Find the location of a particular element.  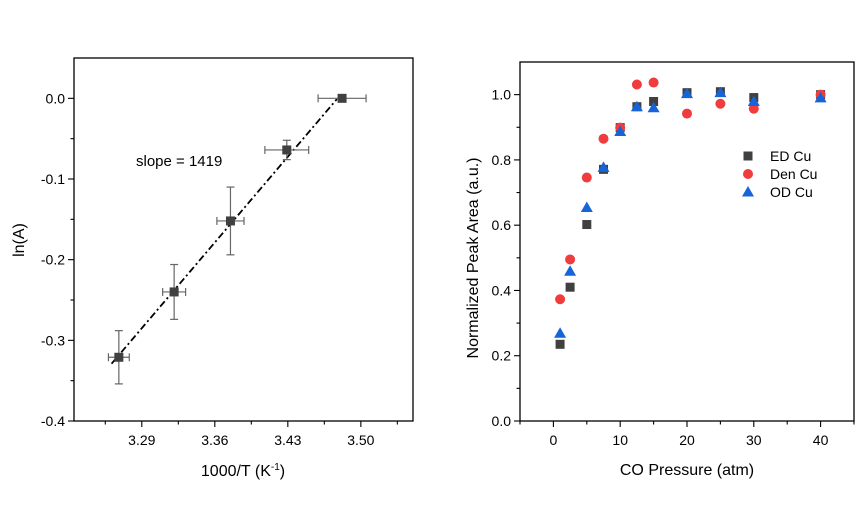

legend-label: OD Cu is located at coordinates (791, 192).